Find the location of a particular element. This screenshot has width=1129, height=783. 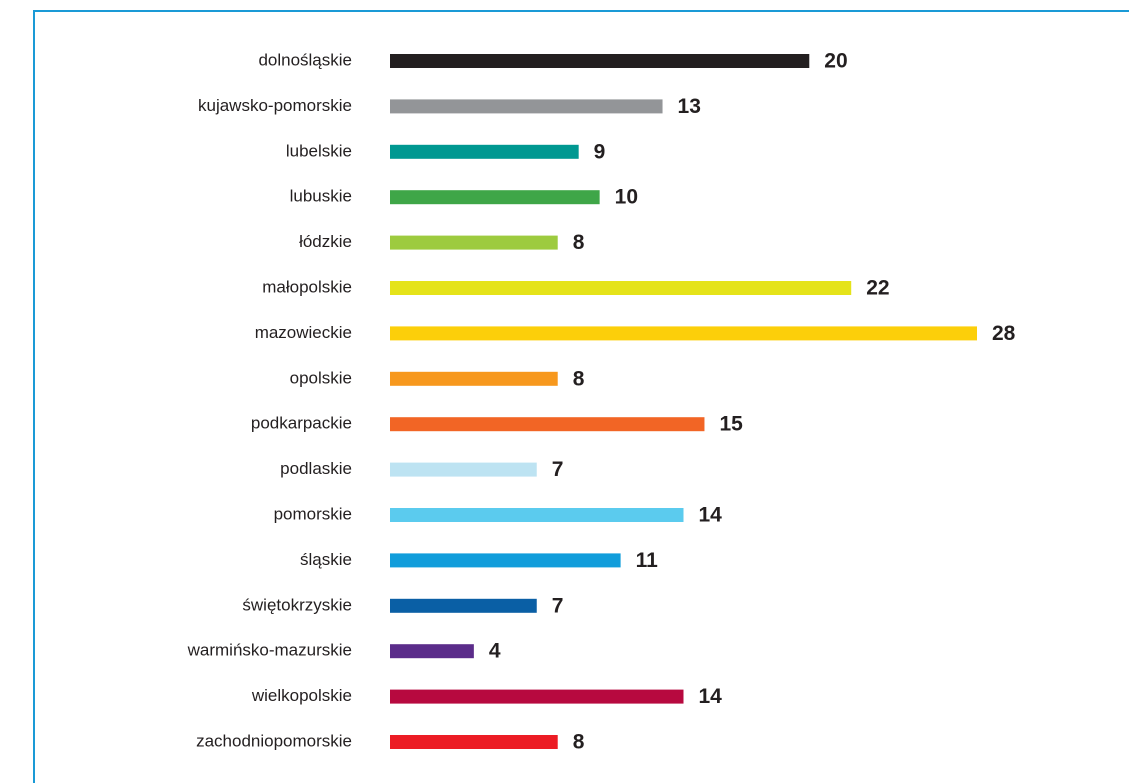

value-label: 9 is located at coordinates (600, 151).